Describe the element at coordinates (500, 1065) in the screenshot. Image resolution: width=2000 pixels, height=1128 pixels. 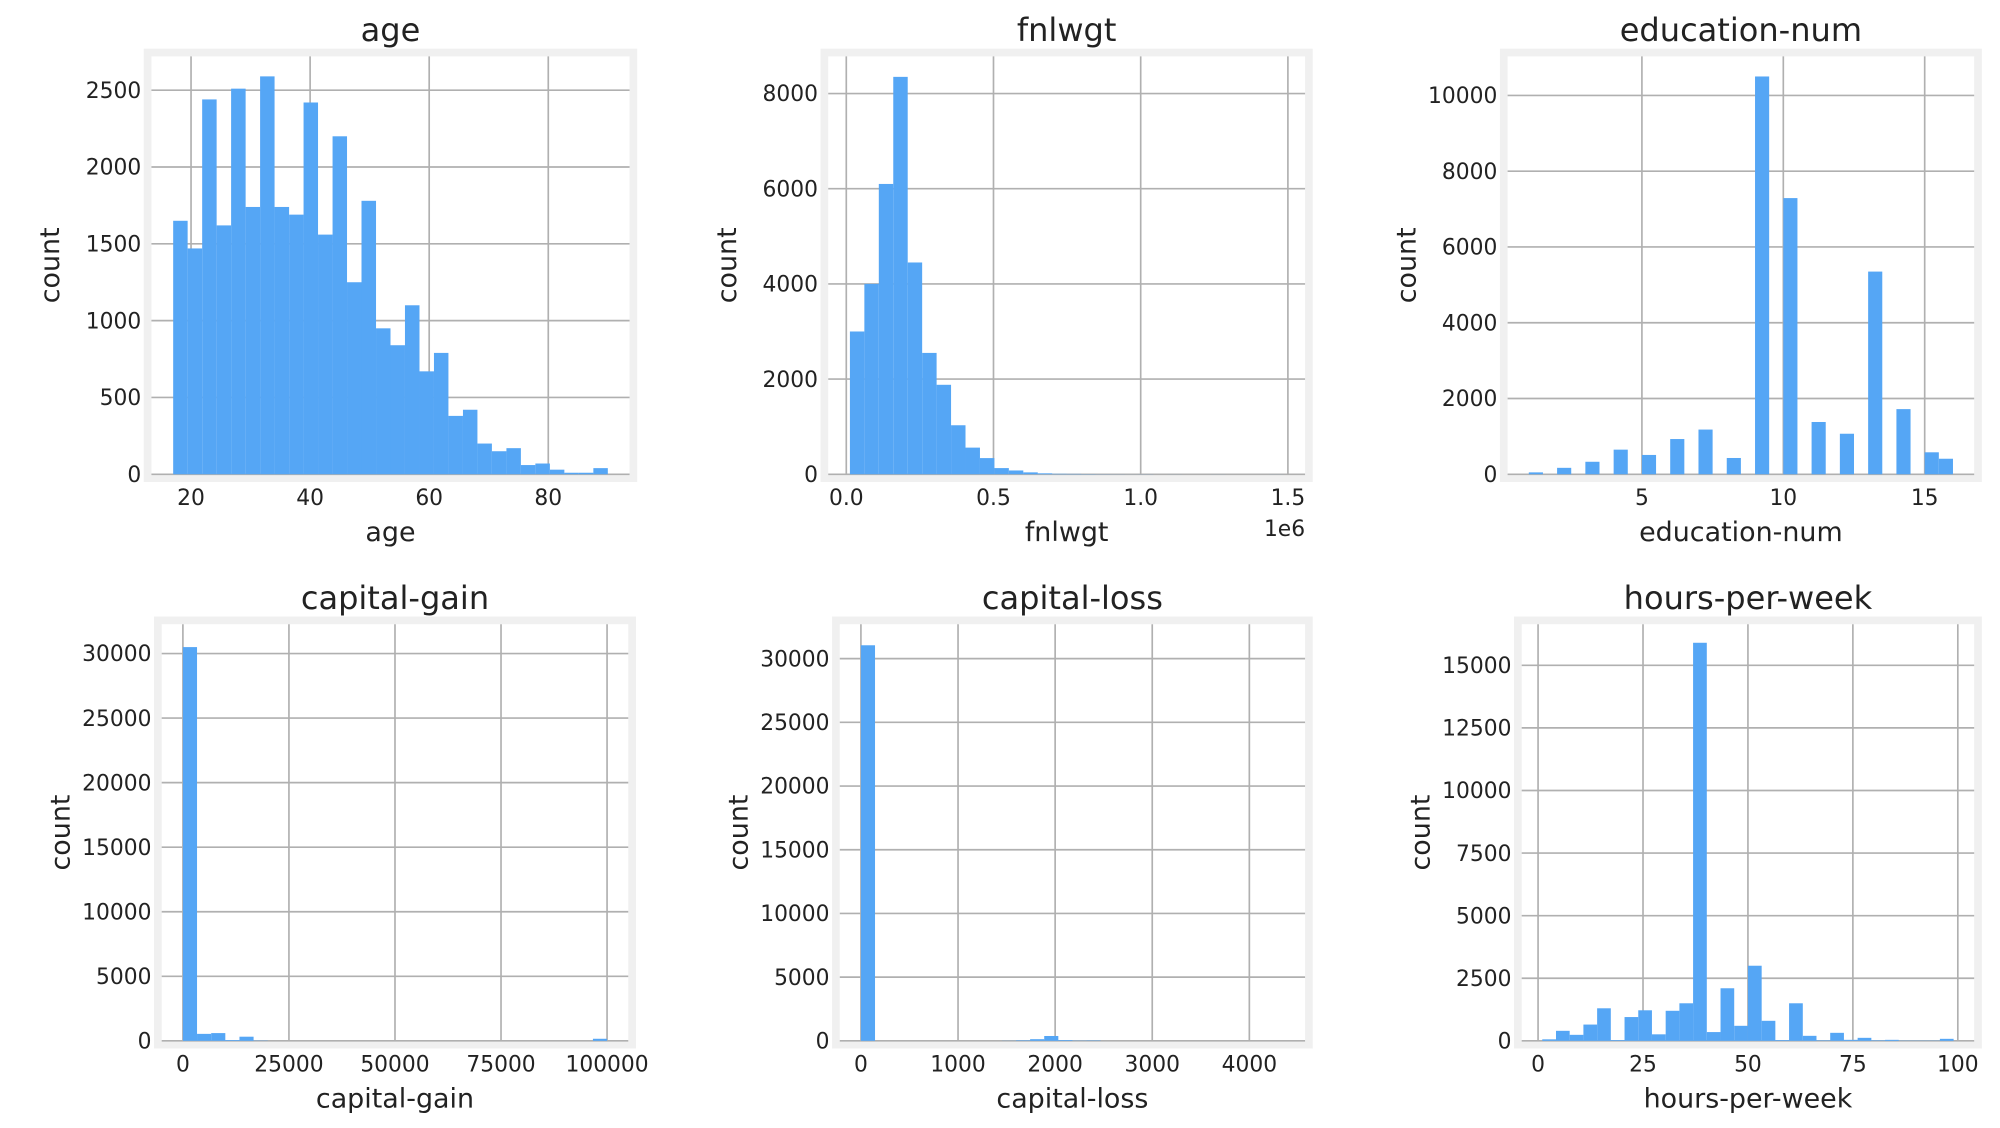
I see `x-tick-label: 75000` at that location.